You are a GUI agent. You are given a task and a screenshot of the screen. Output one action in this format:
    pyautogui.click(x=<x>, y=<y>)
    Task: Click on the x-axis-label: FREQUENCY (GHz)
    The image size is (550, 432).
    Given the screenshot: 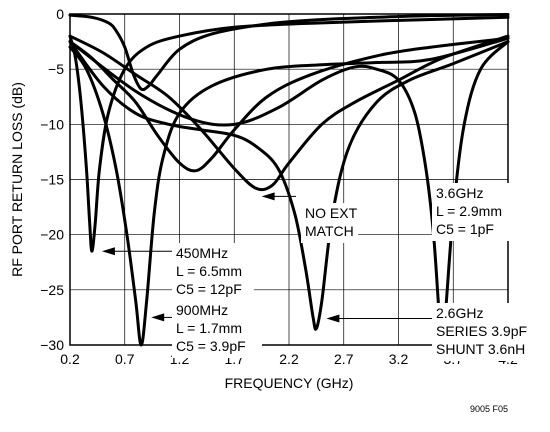 What is the action you would take?
    pyautogui.click(x=289, y=383)
    